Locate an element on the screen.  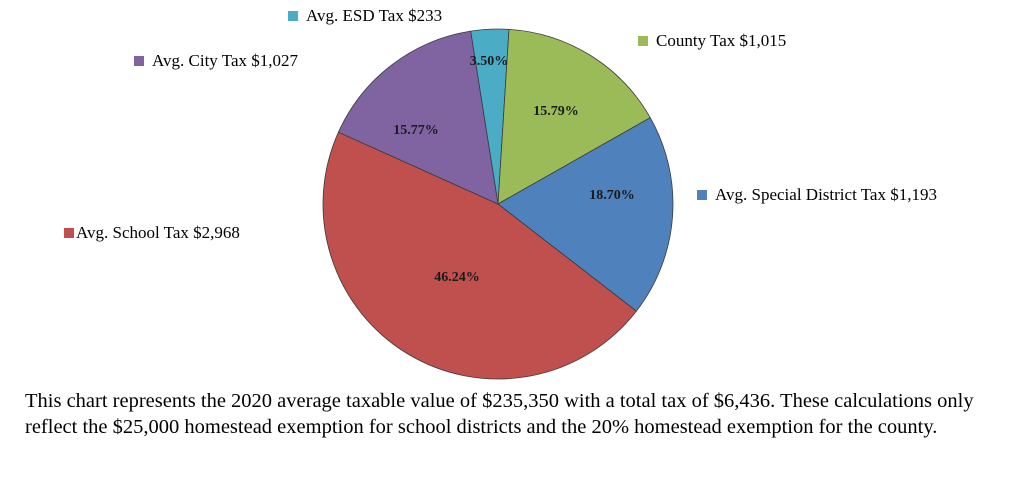
legend-city: Avg. City Tax $1,027 is located at coordinates (216, 61).